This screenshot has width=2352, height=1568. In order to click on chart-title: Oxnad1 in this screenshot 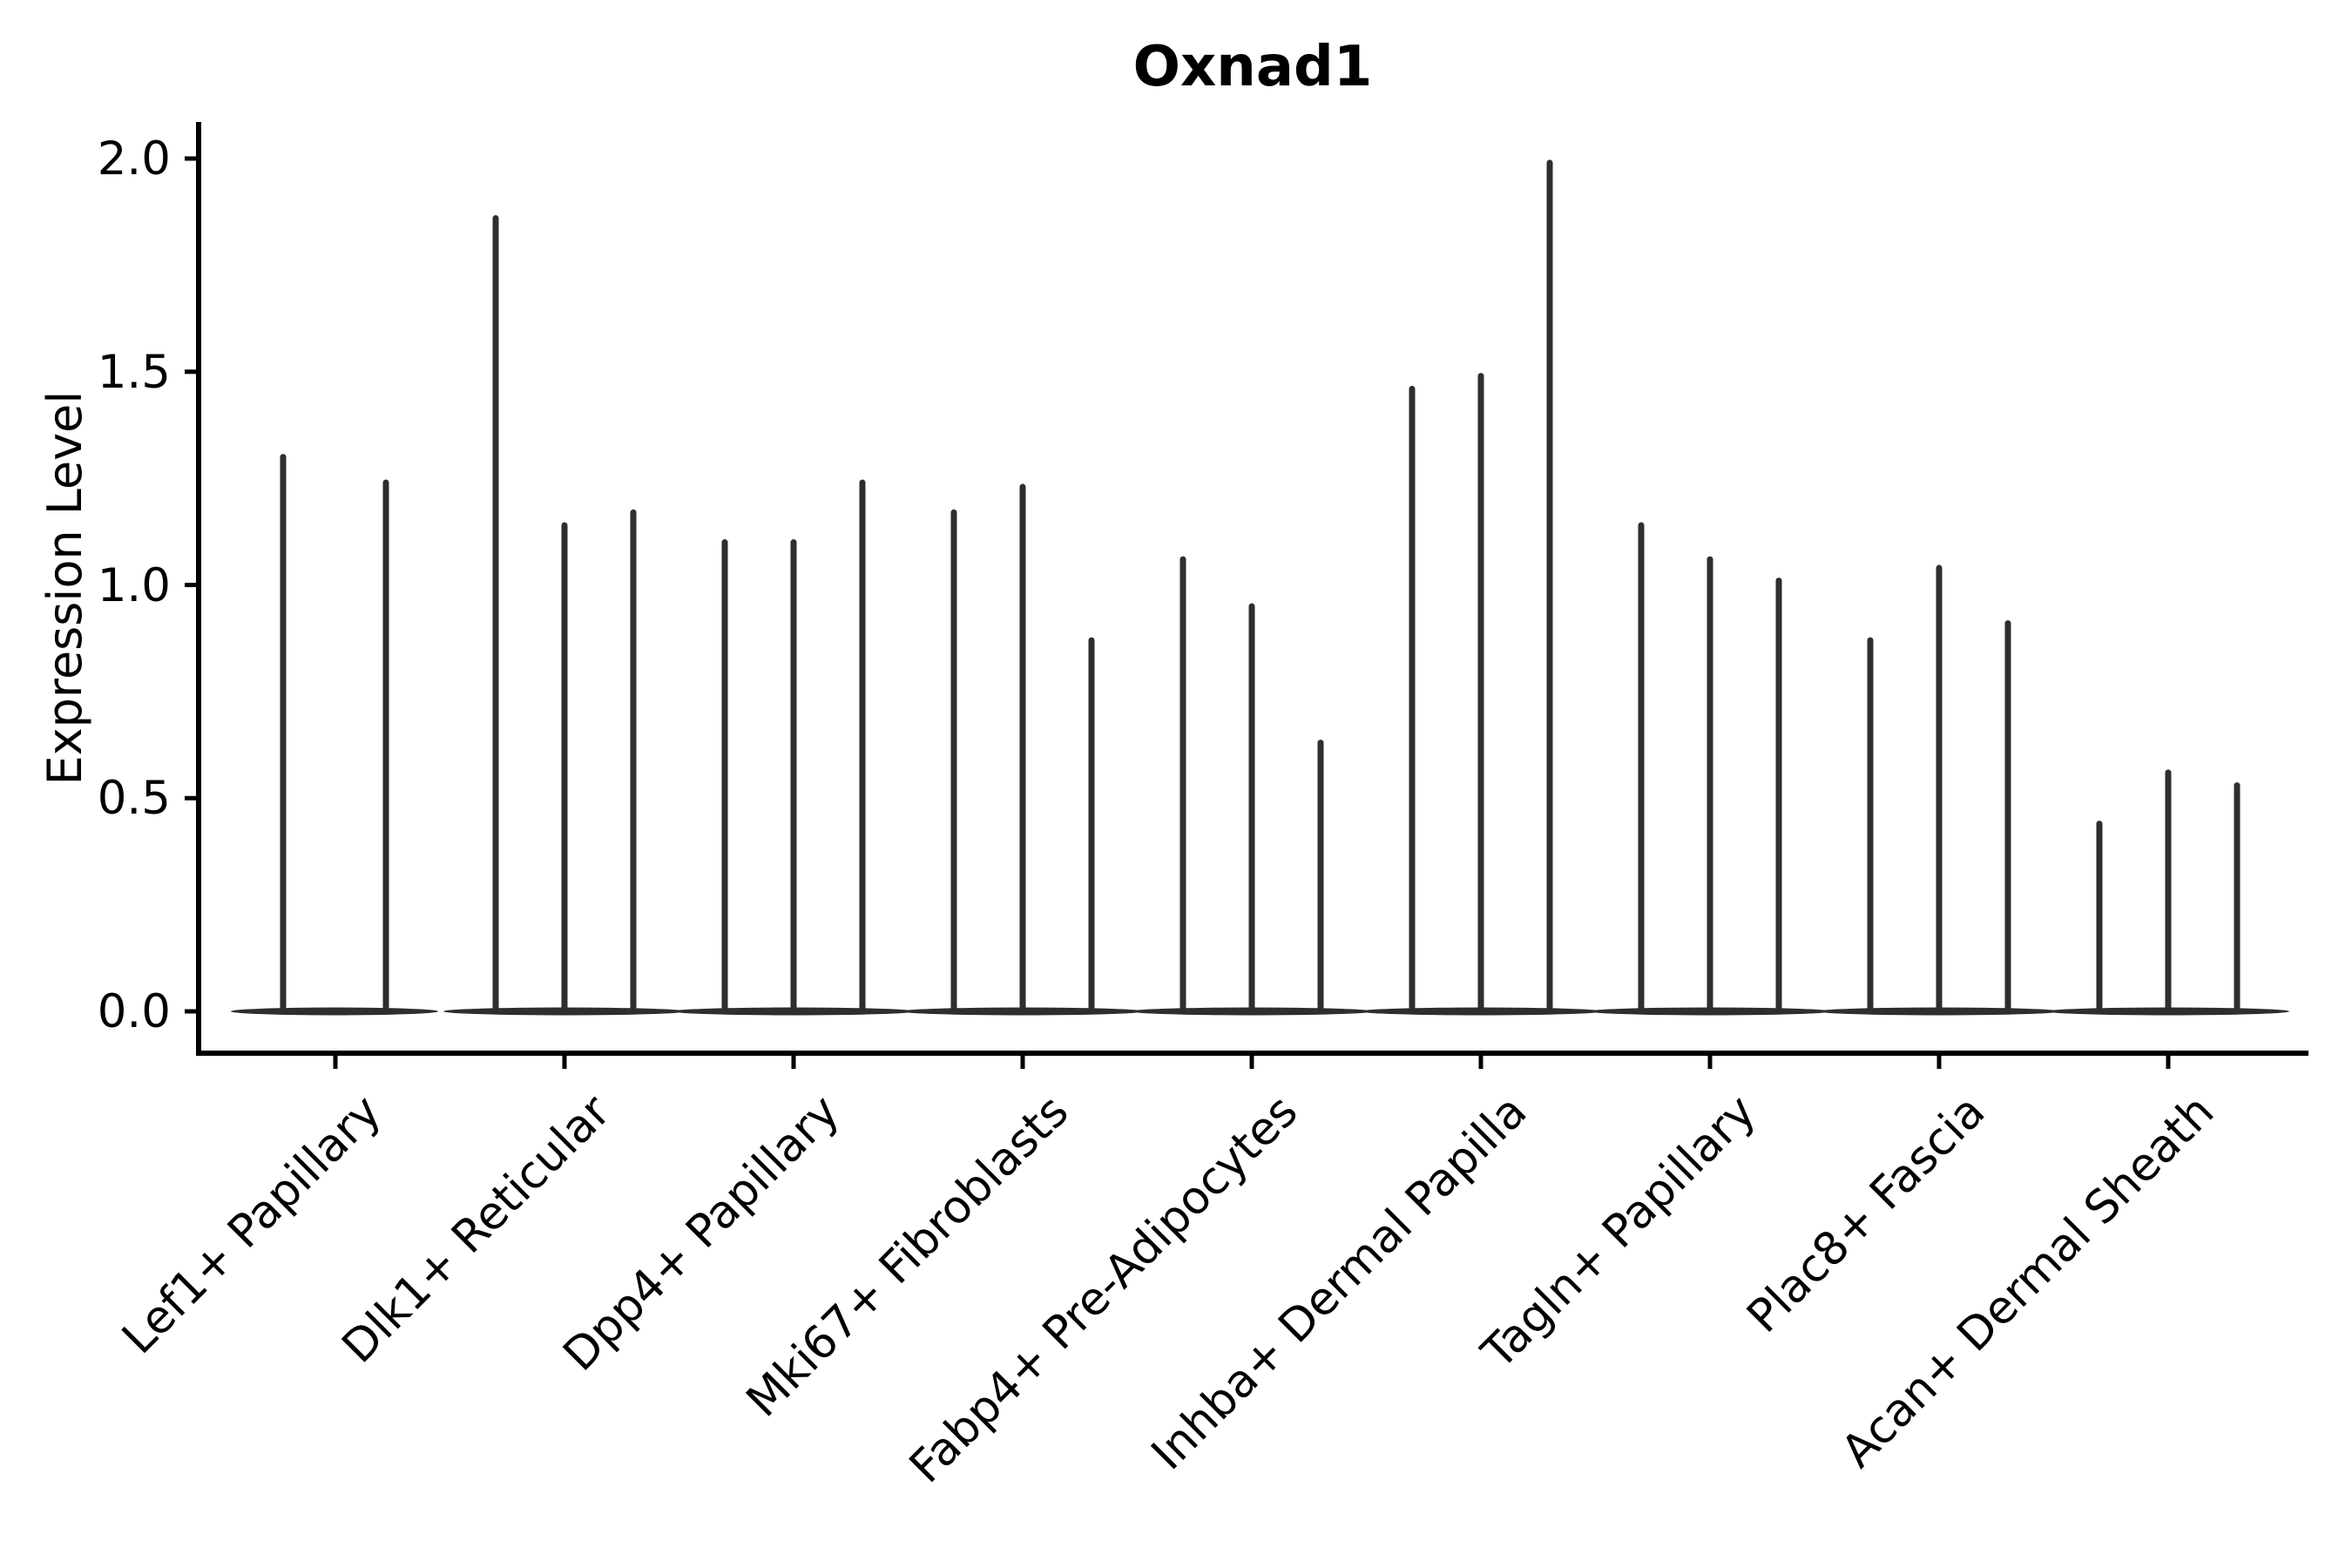, I will do `click(1252, 67)`.